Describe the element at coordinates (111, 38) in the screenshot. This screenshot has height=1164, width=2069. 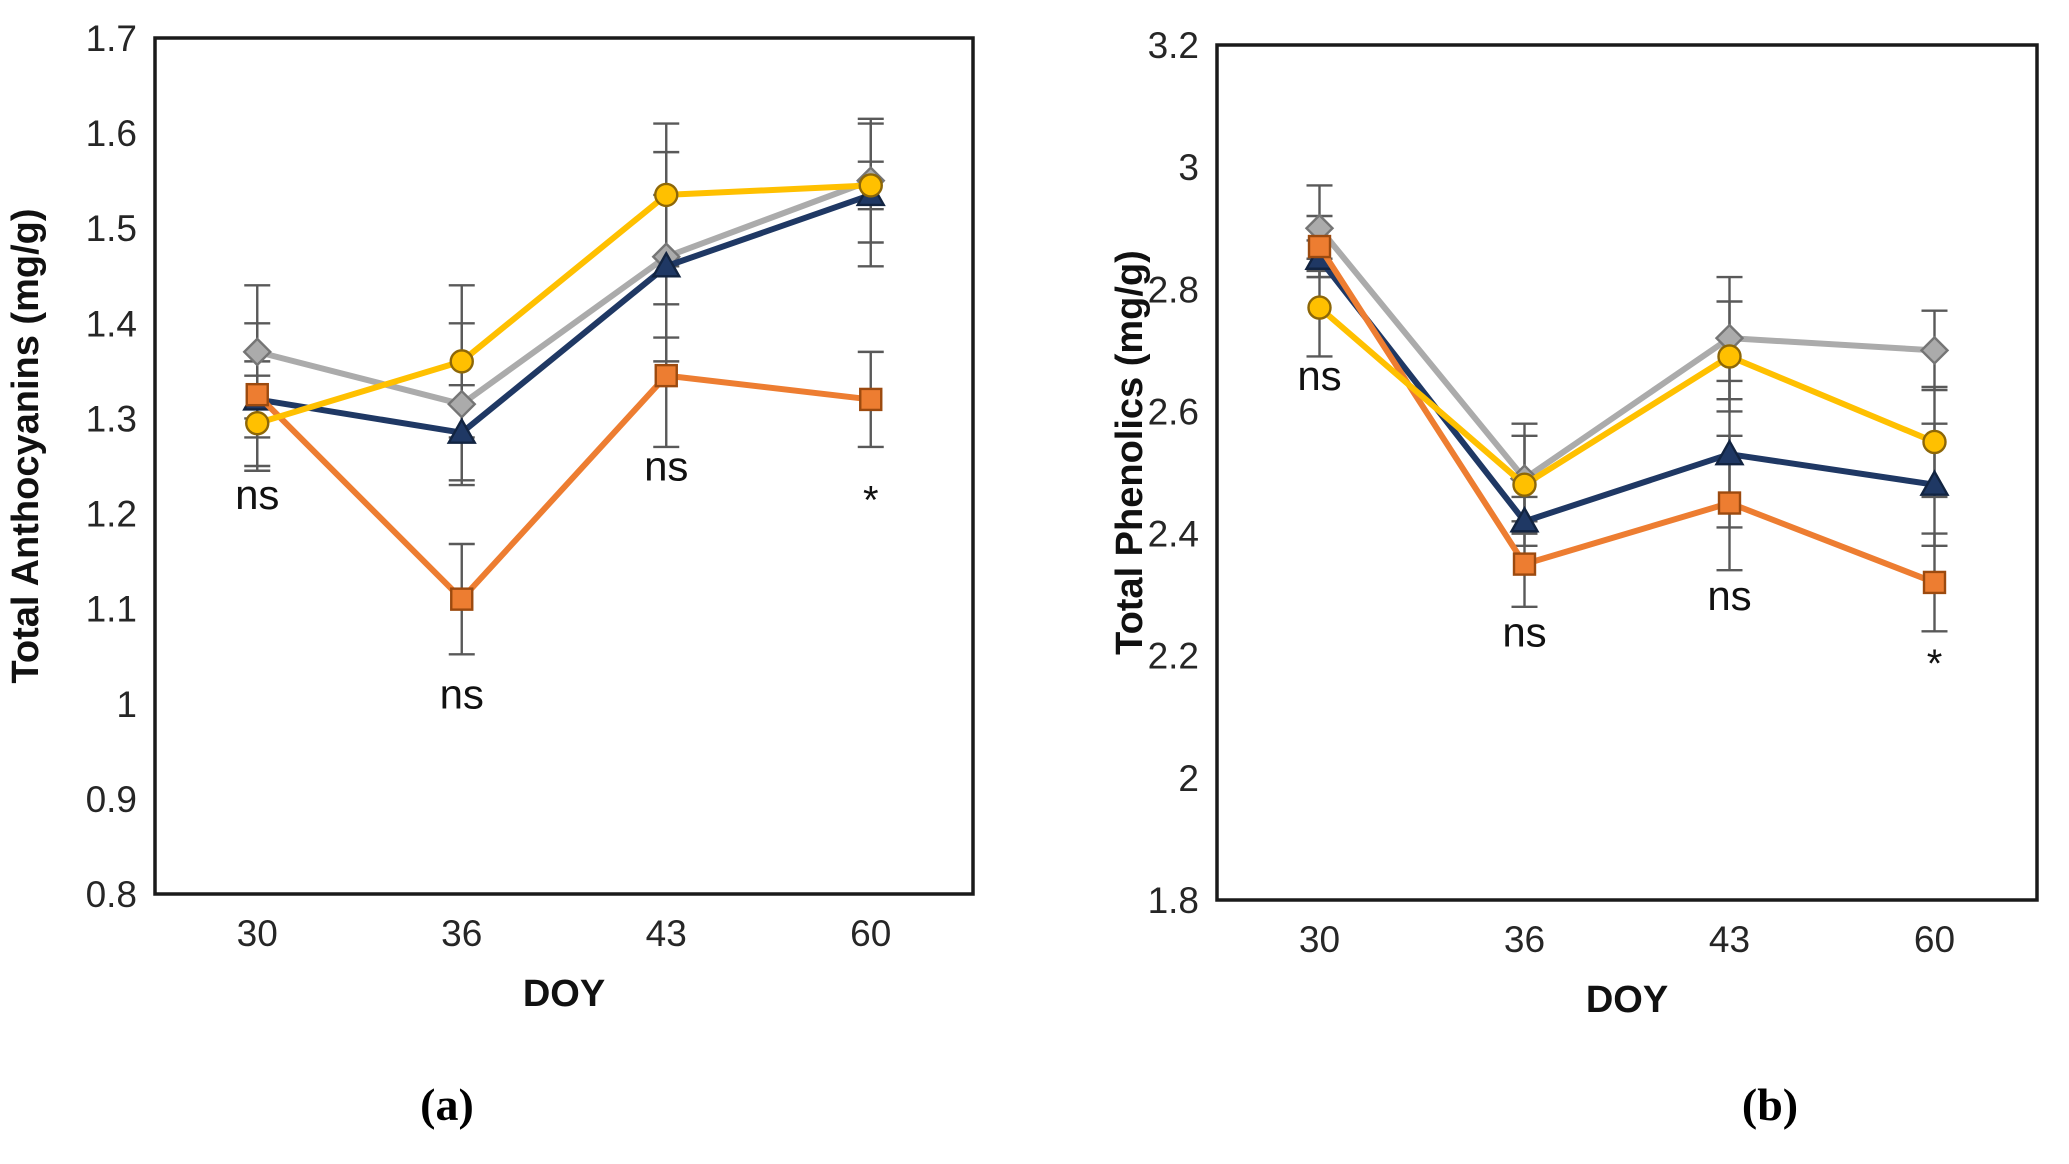
I see `y-tick-label: 1.7` at that location.